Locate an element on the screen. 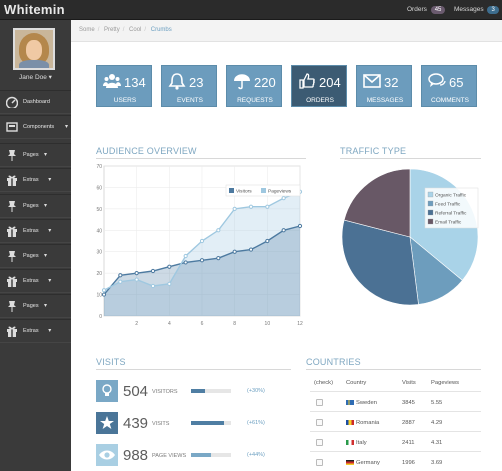  stat-value: 32 is located at coordinates (391, 82).